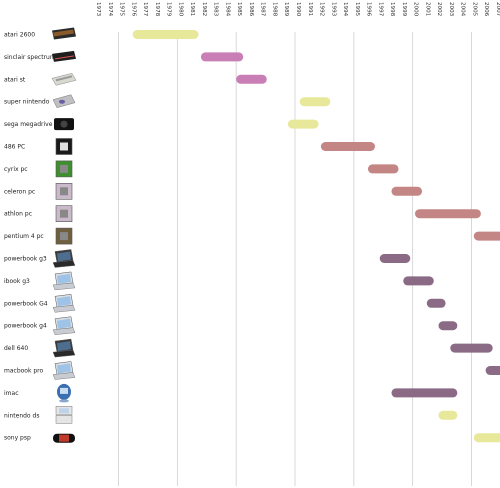 The width and height of the screenshot is (500, 488). What do you see at coordinates (239, 9) in the screenshot?
I see `x-tick-label: 1985` at bounding box center [239, 9].